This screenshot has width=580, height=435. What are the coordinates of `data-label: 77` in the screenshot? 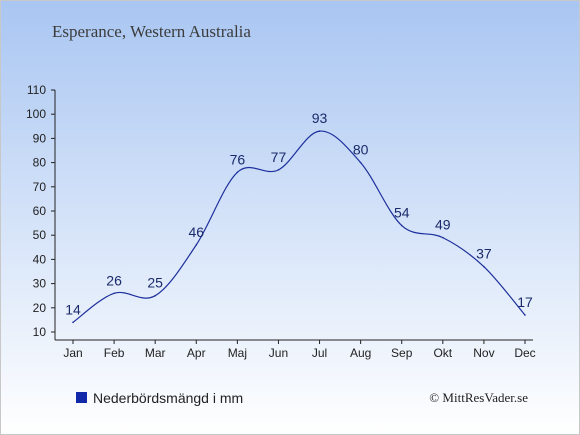 It's located at (279, 157).